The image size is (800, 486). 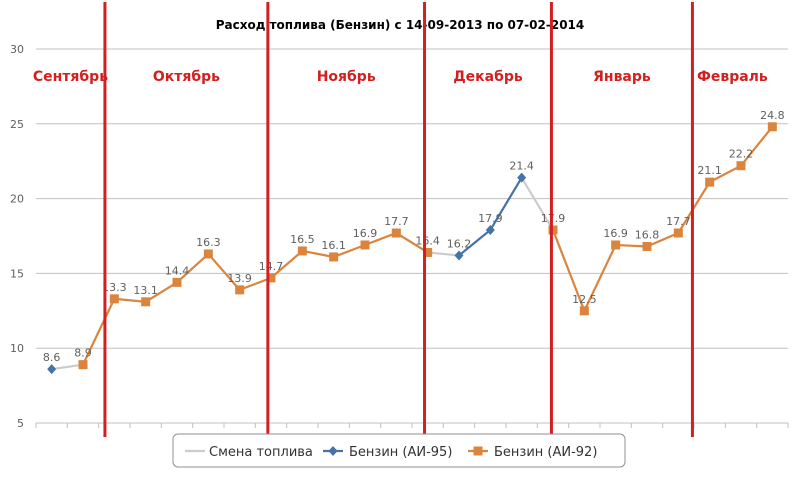 I want to click on legend-item-label: Бензин (АИ-95), so click(x=400, y=452).